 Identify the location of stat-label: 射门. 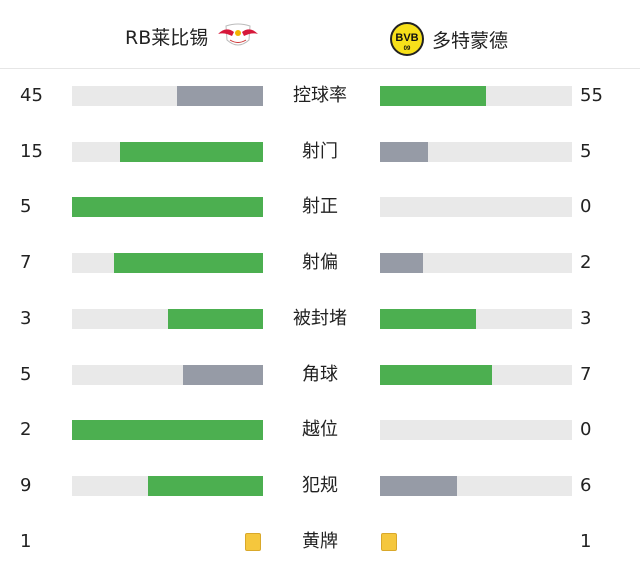
(320, 151).